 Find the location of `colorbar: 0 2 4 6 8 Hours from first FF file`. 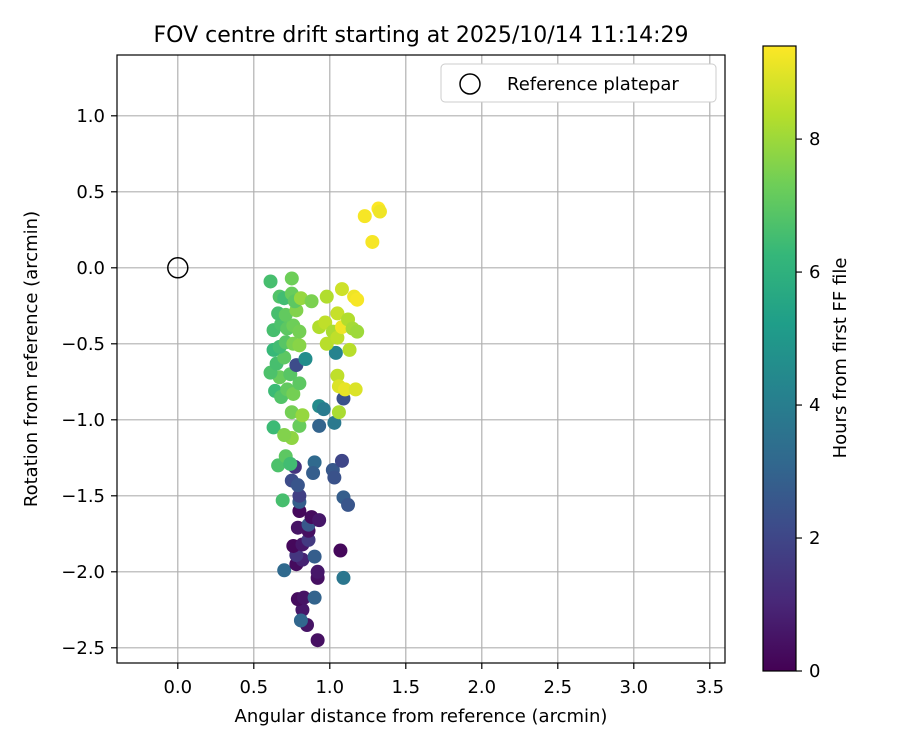

colorbar: 0 2 4 6 8 Hours from first FF file is located at coordinates (806, 363).